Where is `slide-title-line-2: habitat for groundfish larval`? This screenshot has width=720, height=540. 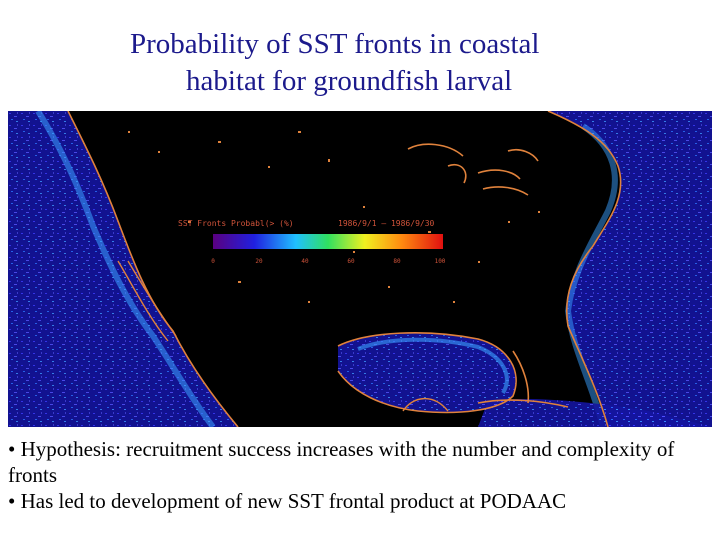 slide-title-line-2: habitat for groundfish larval is located at coordinates (349, 81).